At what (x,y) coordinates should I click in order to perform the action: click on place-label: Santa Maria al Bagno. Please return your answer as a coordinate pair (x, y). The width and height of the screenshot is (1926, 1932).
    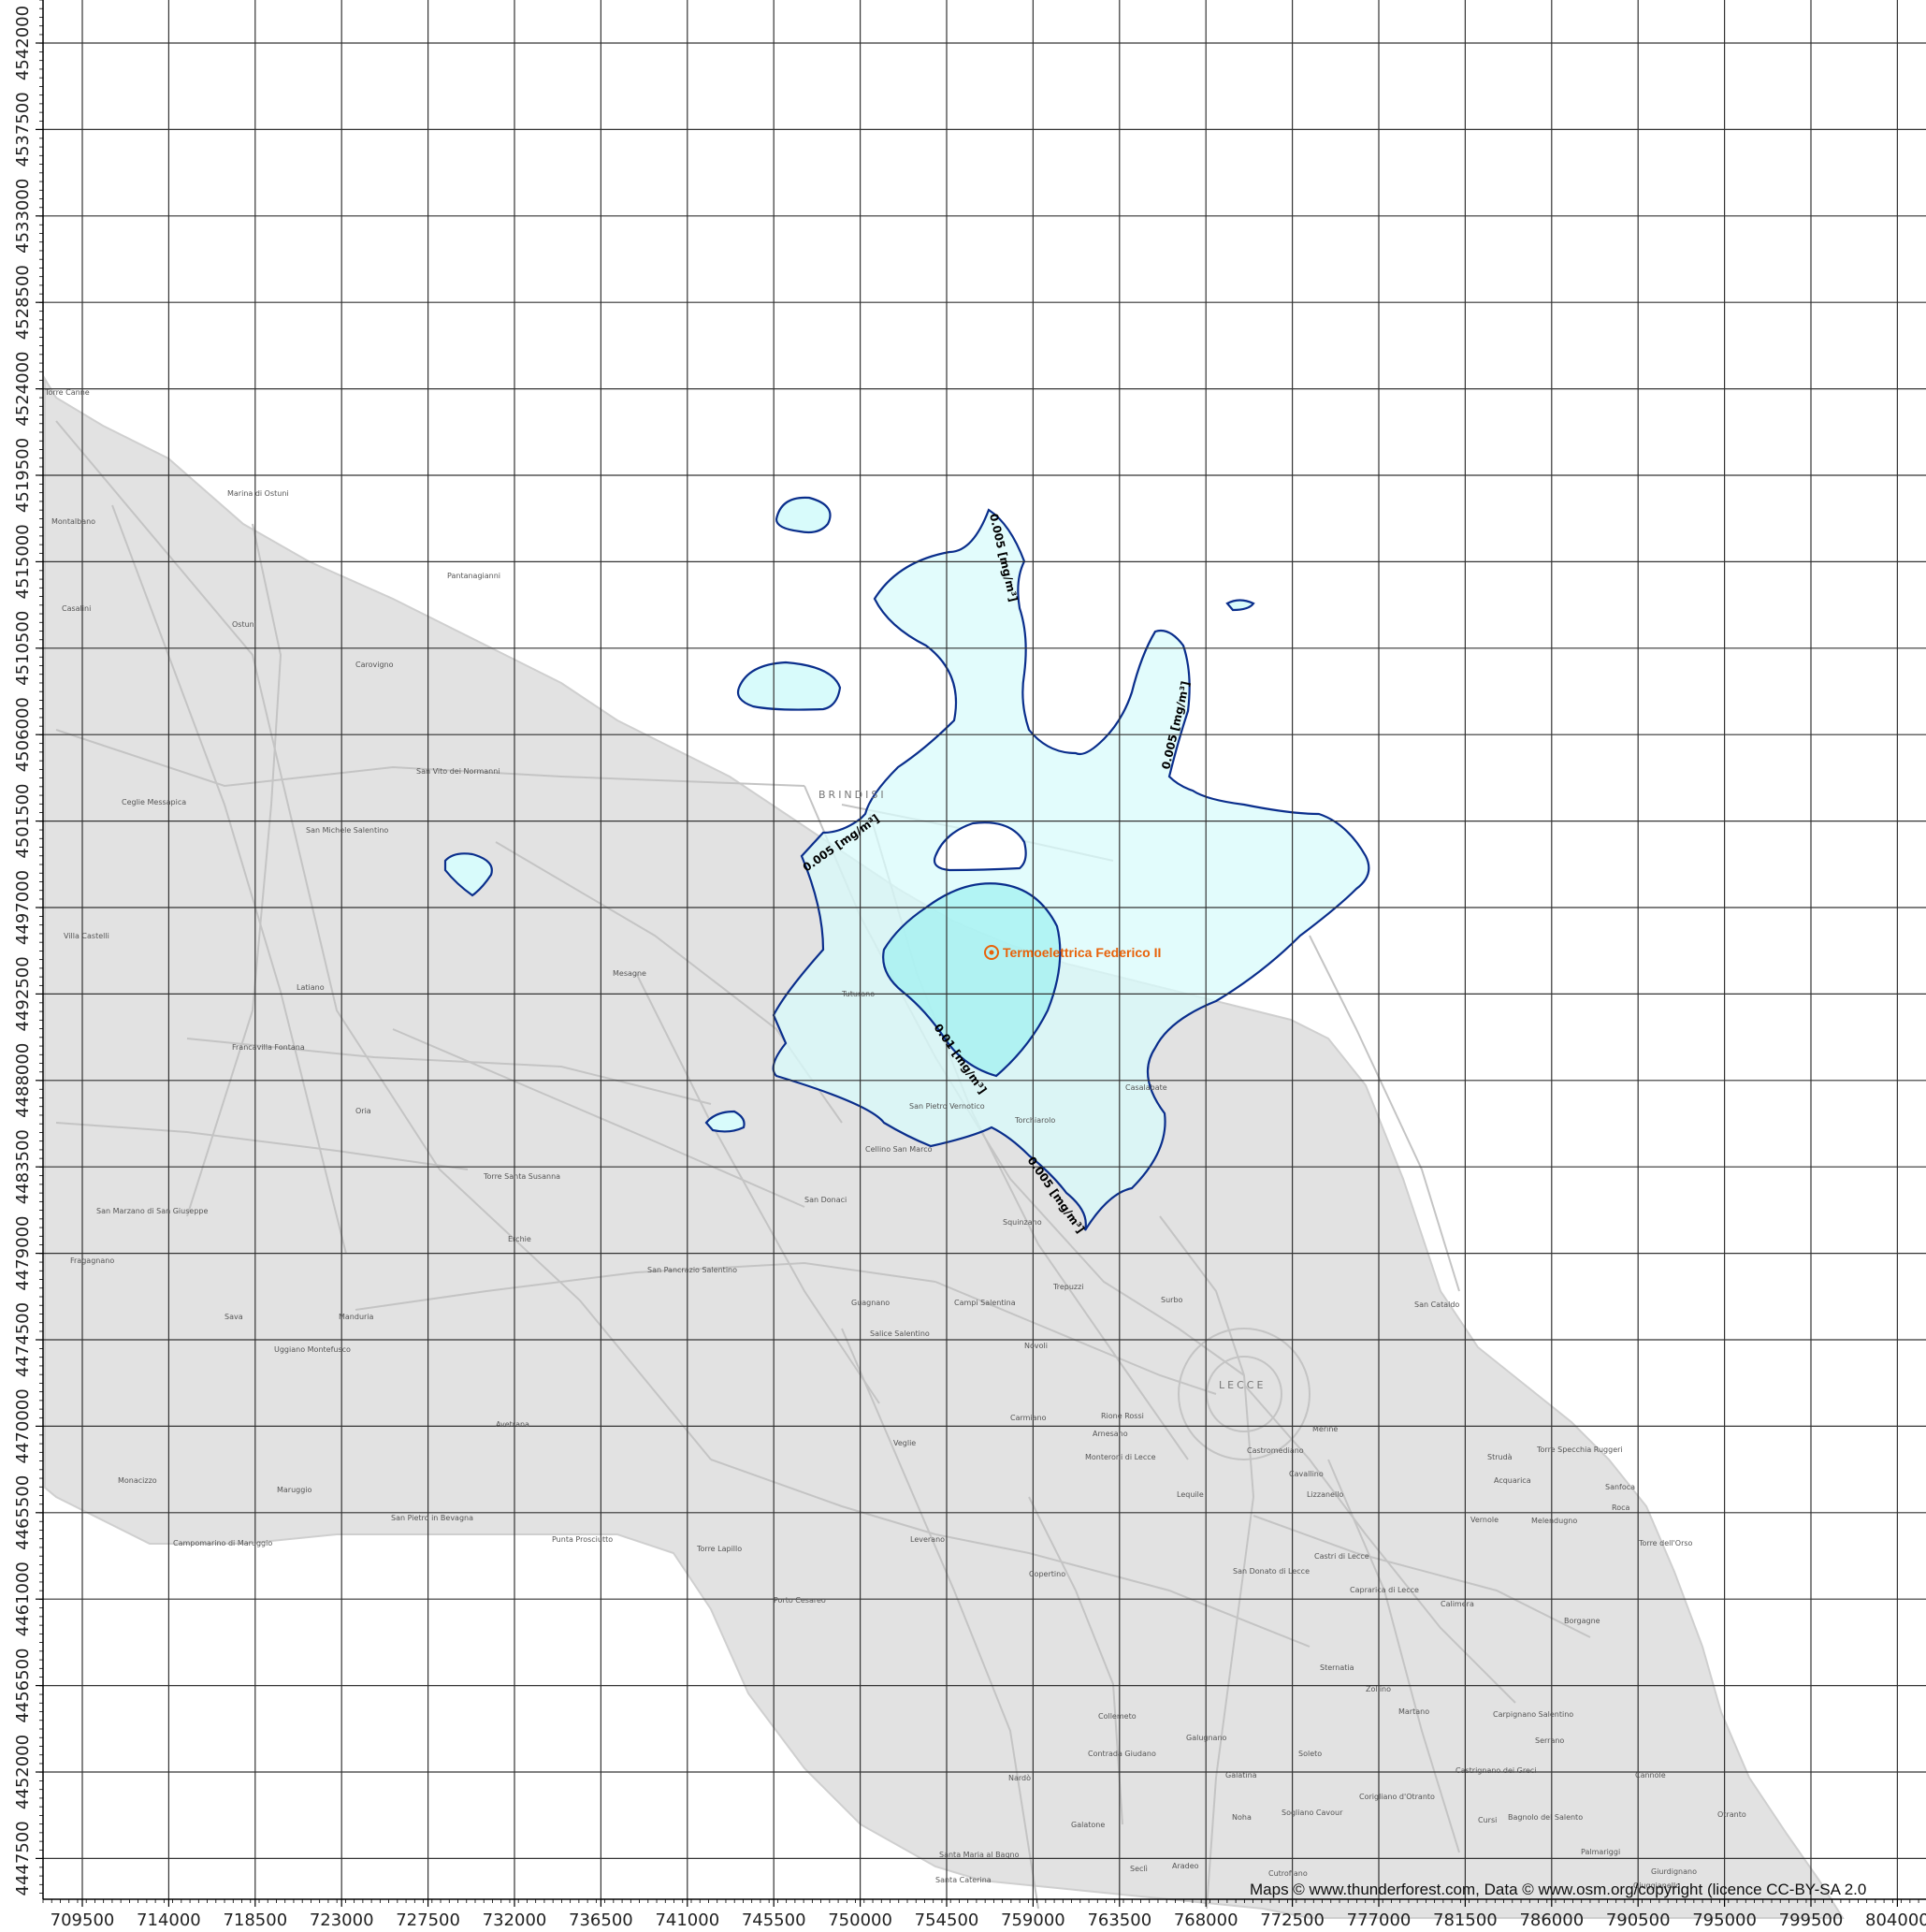
    Looking at the image, I should click on (979, 1855).